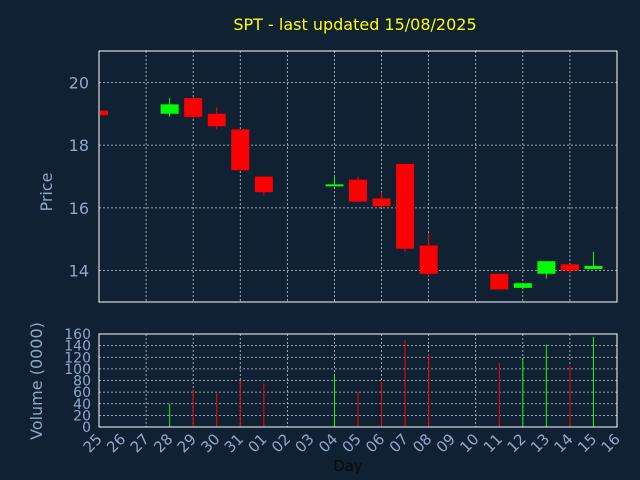  Describe the element at coordinates (79, 145) in the screenshot. I see `price-tick-label: 18` at that location.